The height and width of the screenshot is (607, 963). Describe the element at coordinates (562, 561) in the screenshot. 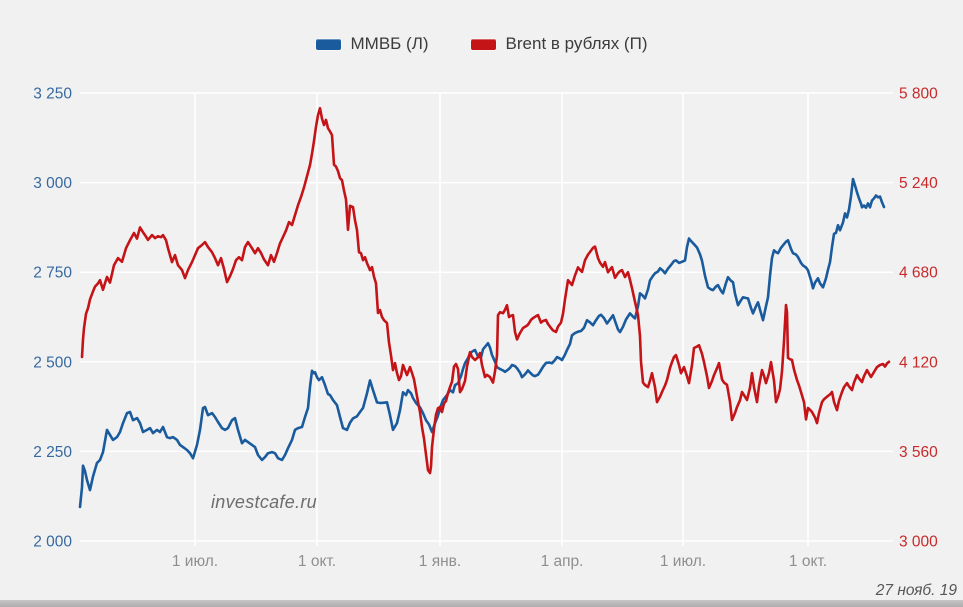

I see `x-axis-tick: 1 апр.` at that location.